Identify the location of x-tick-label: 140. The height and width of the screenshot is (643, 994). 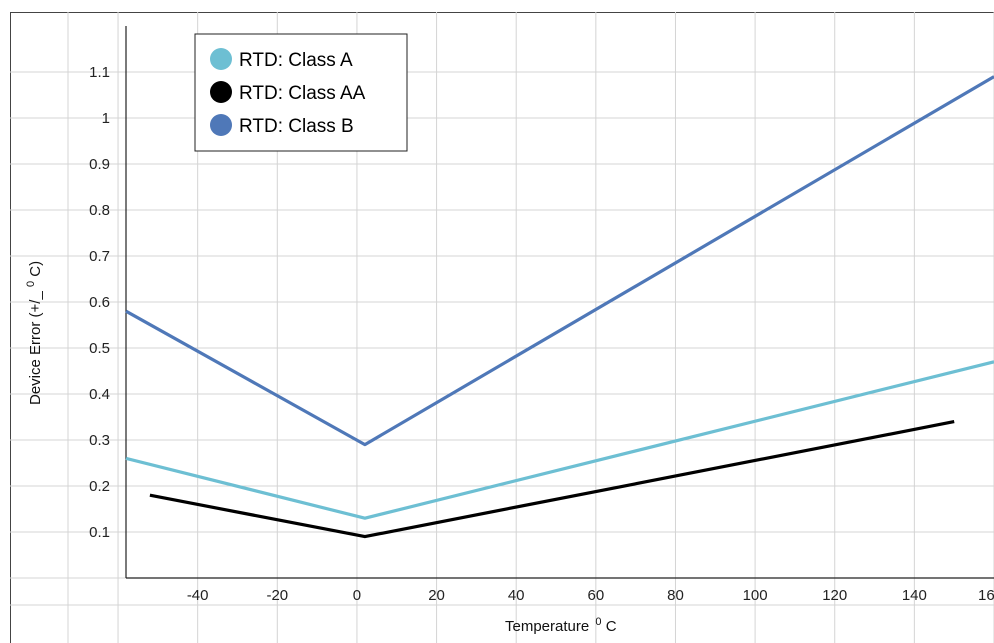
(914, 595).